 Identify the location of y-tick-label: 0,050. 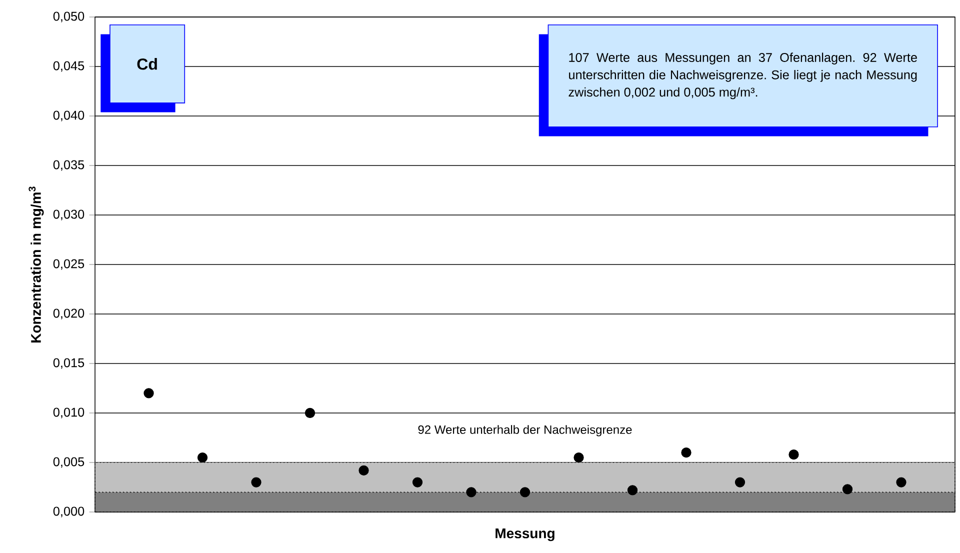
(68, 17).